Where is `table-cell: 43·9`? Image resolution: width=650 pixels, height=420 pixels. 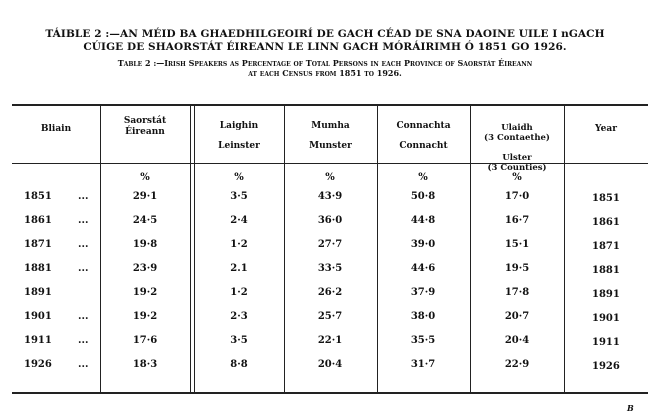
table-cell: 43·9 is located at coordinates (330, 196).